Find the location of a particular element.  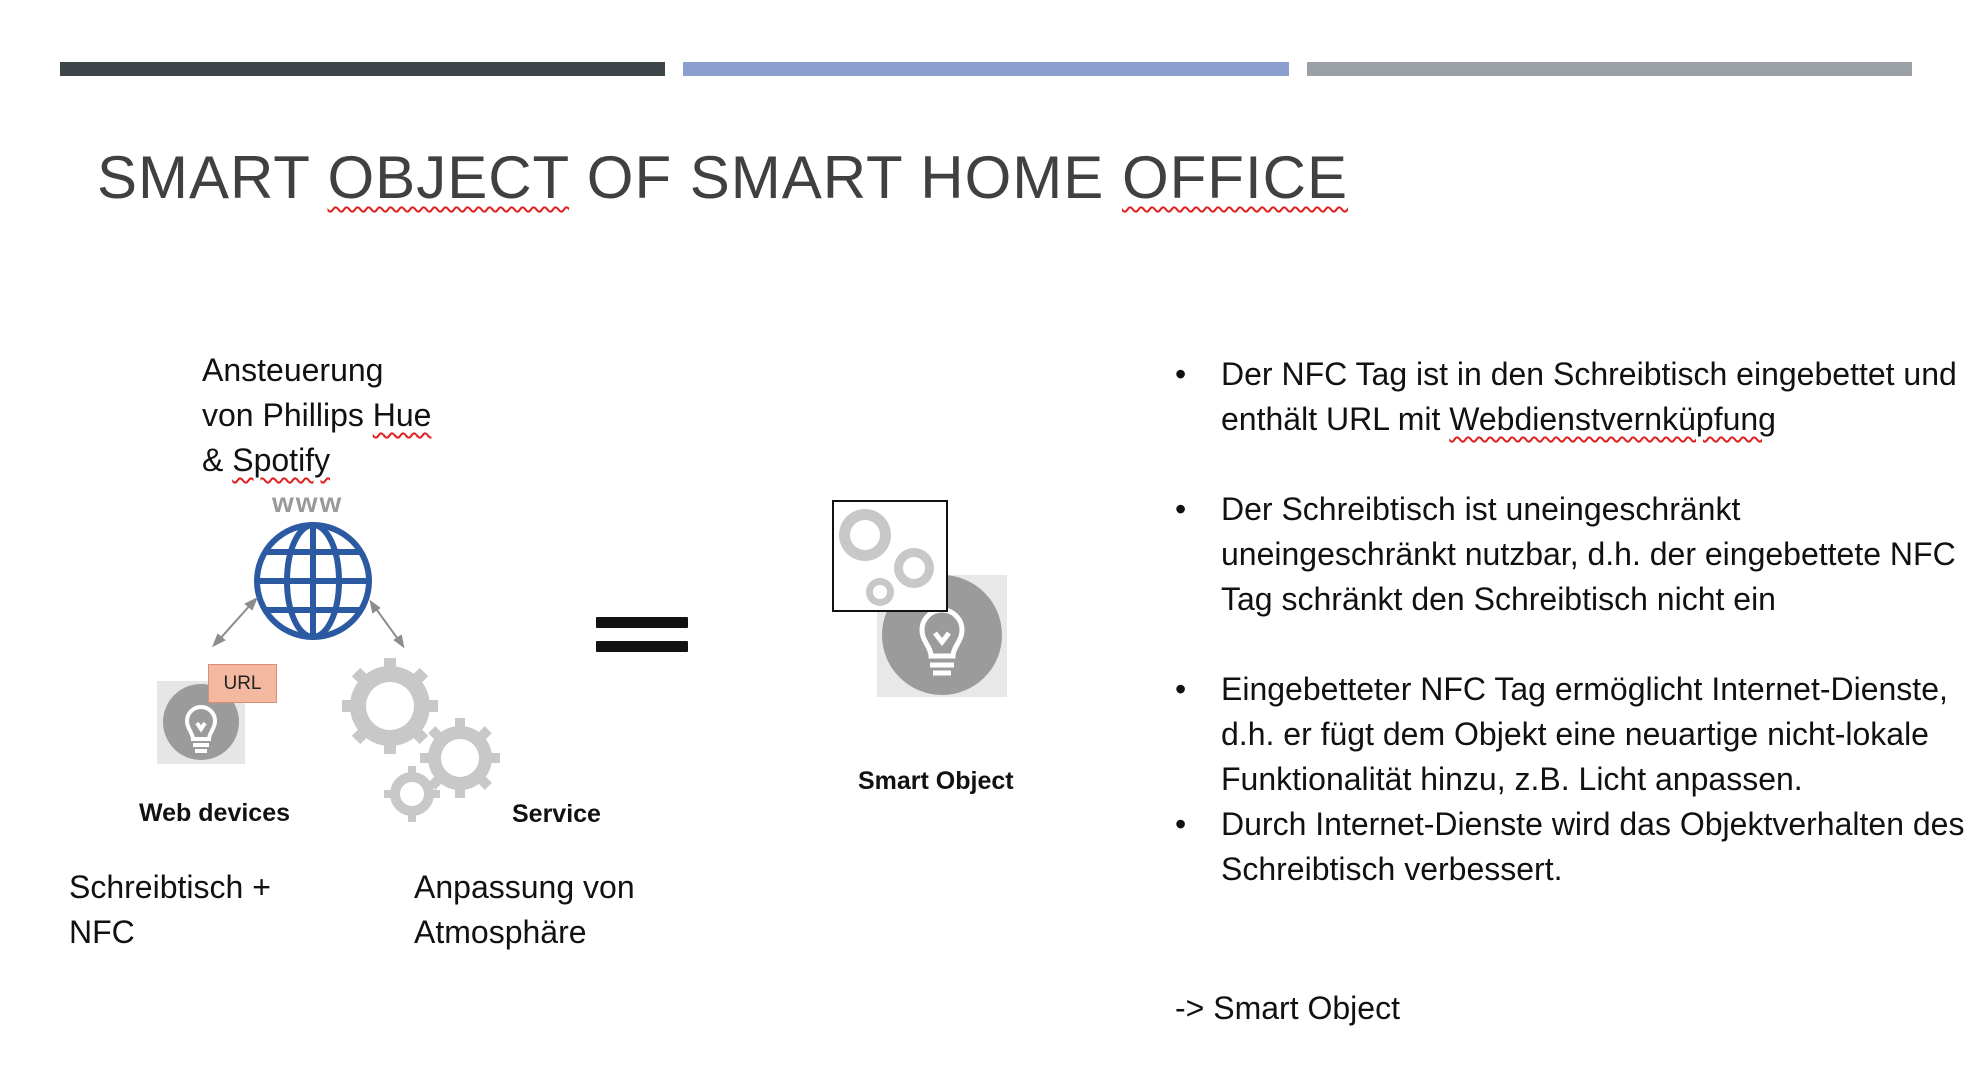

desk-nfc-label: Schreibtisch + NFC is located at coordinates (170, 909).